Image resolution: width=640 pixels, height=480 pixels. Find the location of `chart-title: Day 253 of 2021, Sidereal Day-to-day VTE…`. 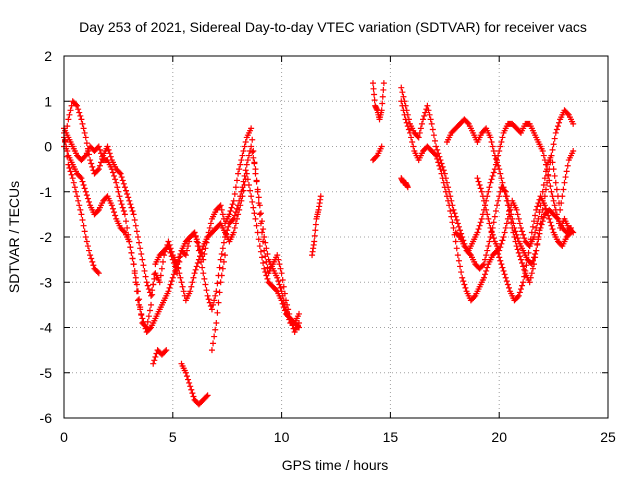

chart-title: Day 253 of 2021, Sidereal Day-to-day VTE… is located at coordinates (333, 27).